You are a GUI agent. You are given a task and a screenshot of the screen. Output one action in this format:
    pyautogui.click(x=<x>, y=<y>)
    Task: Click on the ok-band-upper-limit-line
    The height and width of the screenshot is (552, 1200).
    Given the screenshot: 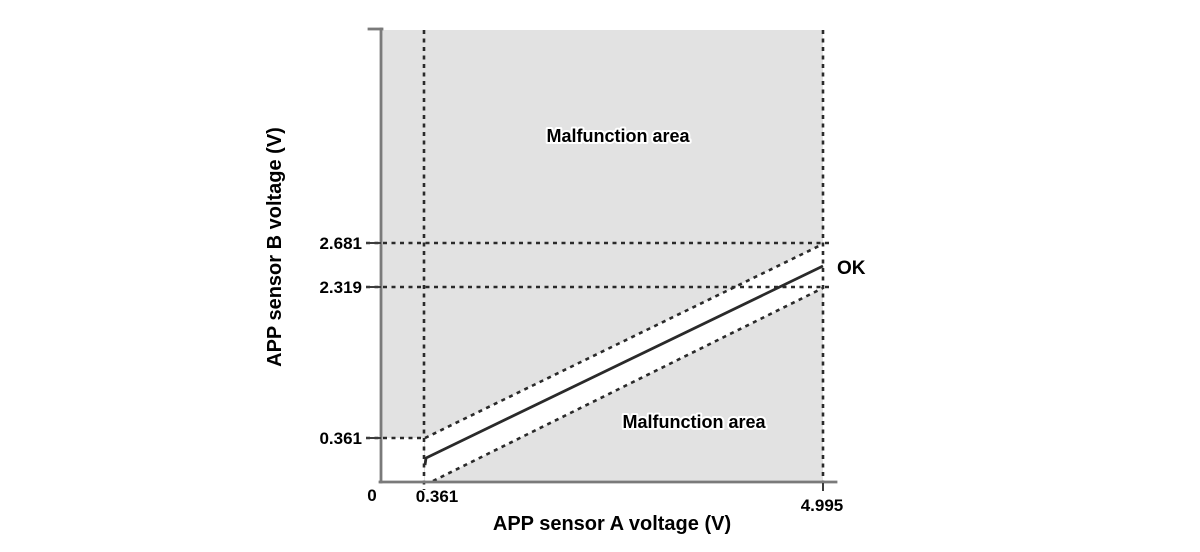 What is the action you would take?
    pyautogui.click(x=624, y=341)
    